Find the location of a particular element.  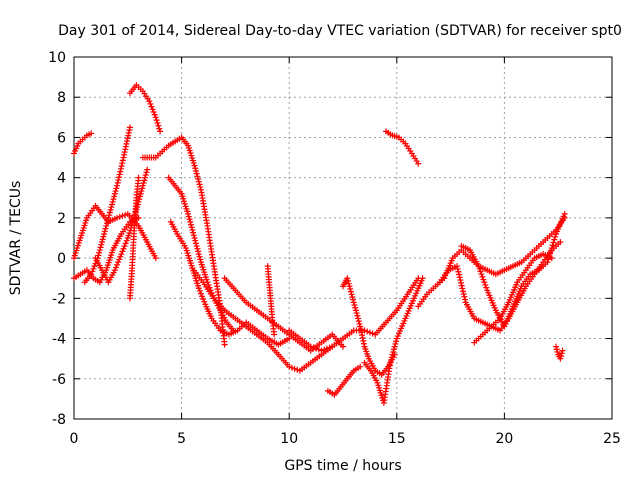

series-arc-n is located at coordinates (354, 314).